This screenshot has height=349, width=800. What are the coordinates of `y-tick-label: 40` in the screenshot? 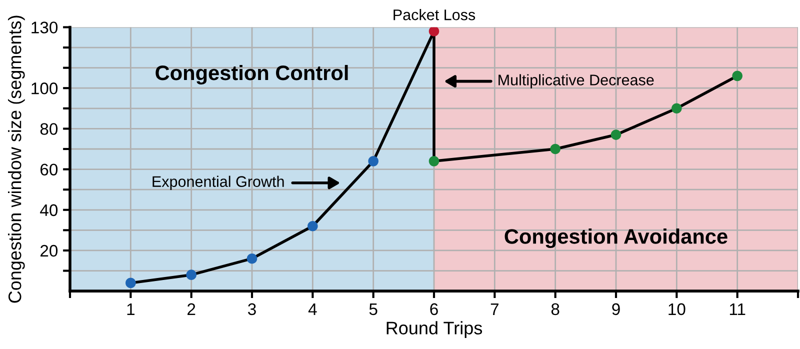 It's located at (49, 210).